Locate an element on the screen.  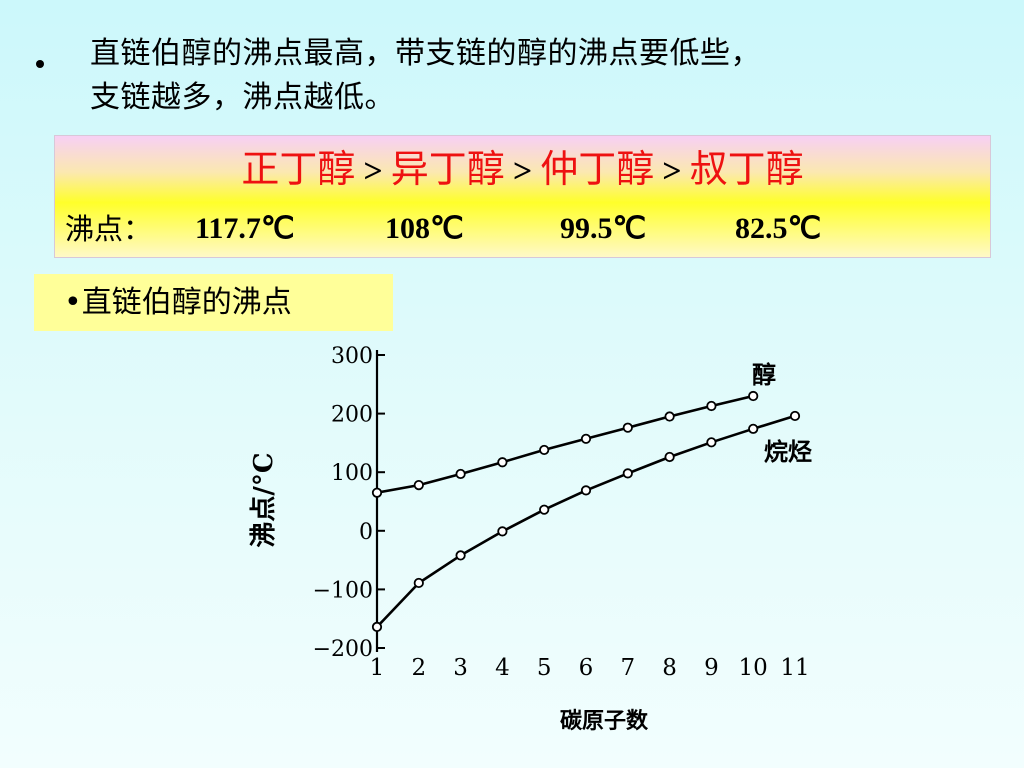
bullet-line-1: 直链伯醇的沸点最高，带支链的醇的沸点要低些， is located at coordinates (425, 53).